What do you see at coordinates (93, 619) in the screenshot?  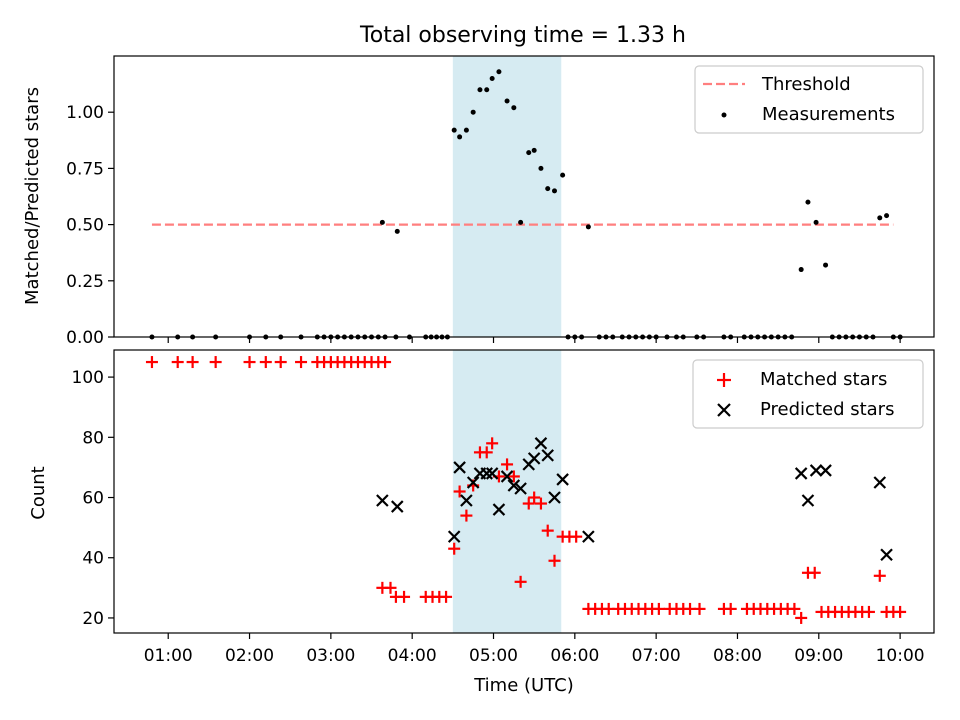 I see `bottom-y-tick-label: 20` at bounding box center [93, 619].